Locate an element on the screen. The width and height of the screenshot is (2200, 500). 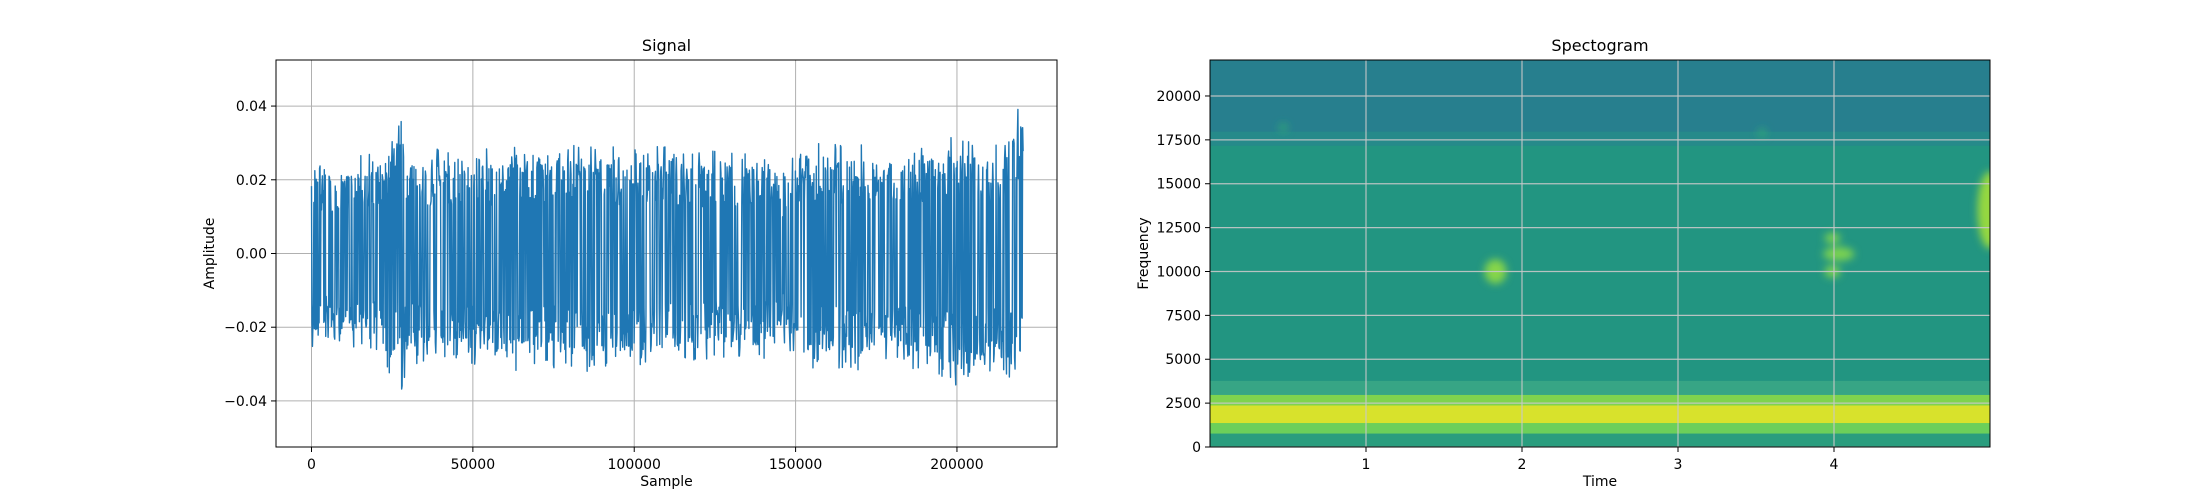
signal-y-tick-label: 0.00 is located at coordinates (251, 255).